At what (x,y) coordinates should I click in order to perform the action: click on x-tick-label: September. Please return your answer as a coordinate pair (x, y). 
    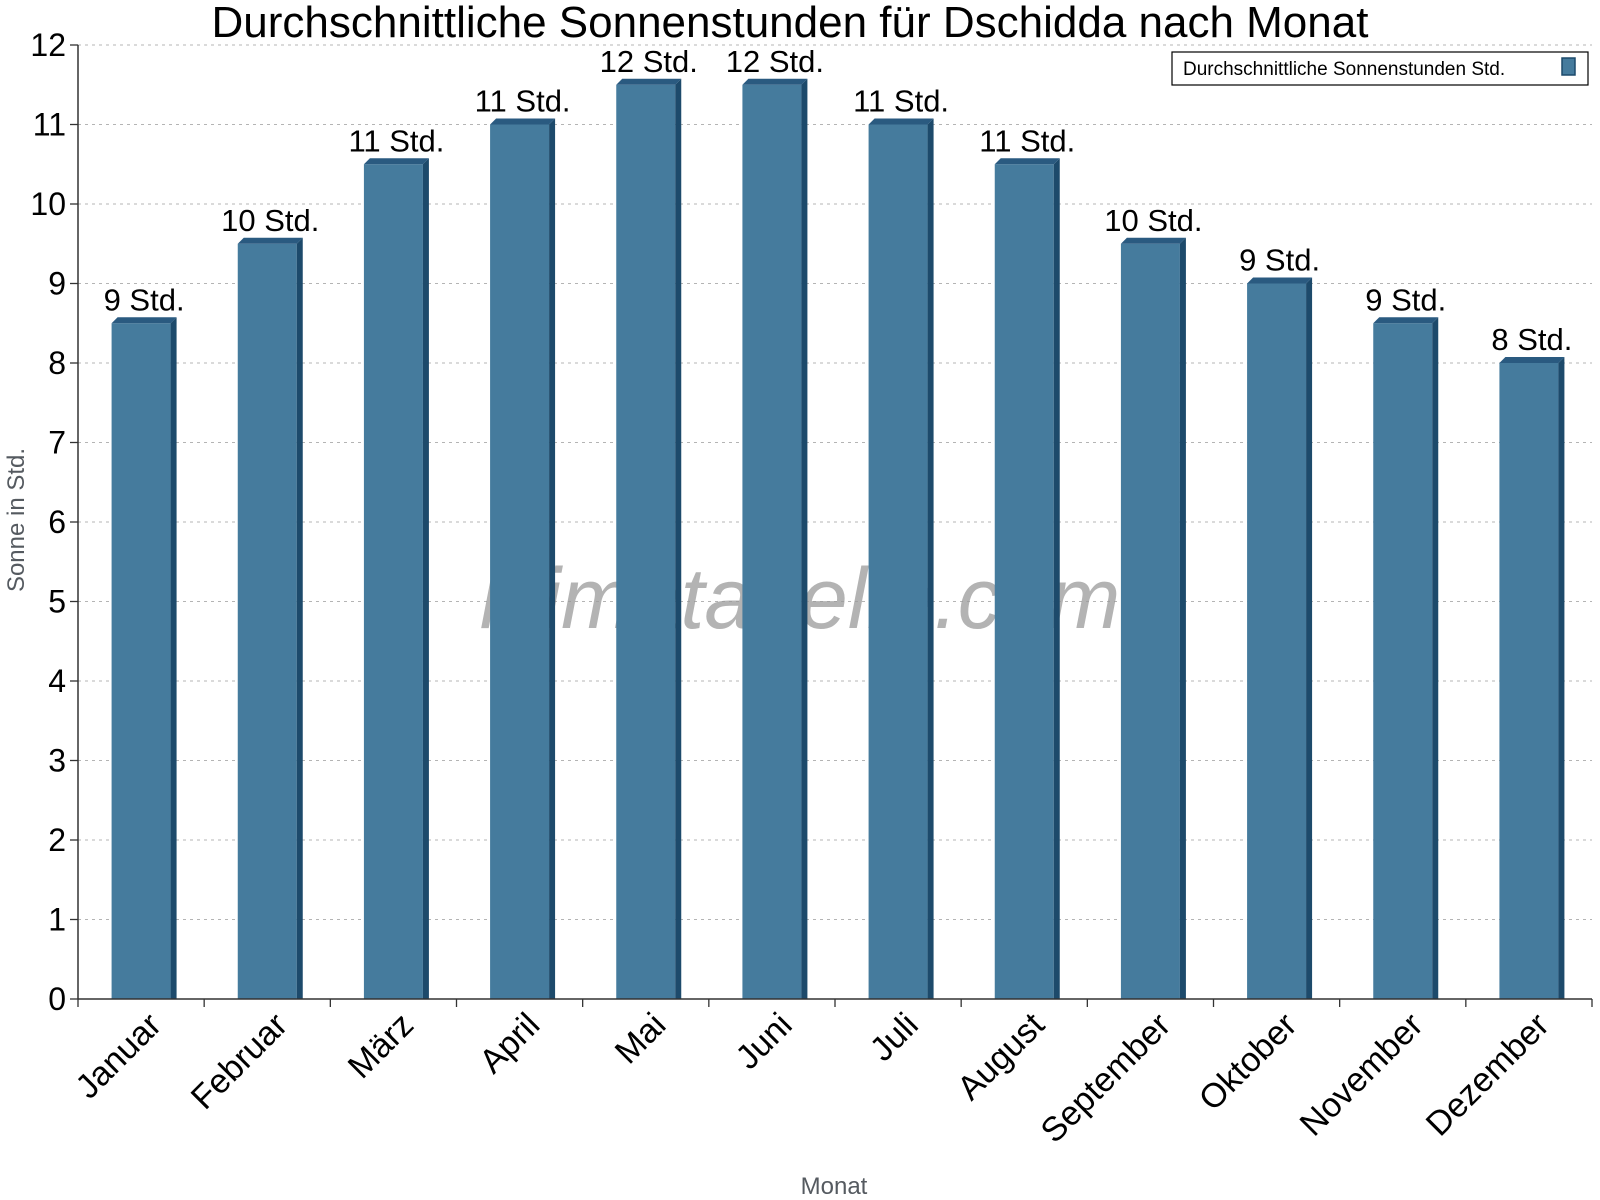
    Looking at the image, I should click on (1106, 1078).